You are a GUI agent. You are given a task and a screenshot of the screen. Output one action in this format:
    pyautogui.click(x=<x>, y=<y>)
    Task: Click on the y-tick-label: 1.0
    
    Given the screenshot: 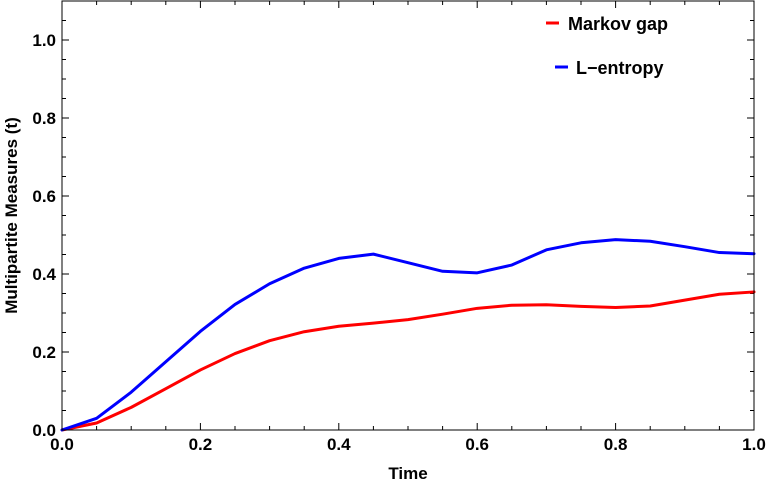 What is the action you would take?
    pyautogui.click(x=44, y=40)
    